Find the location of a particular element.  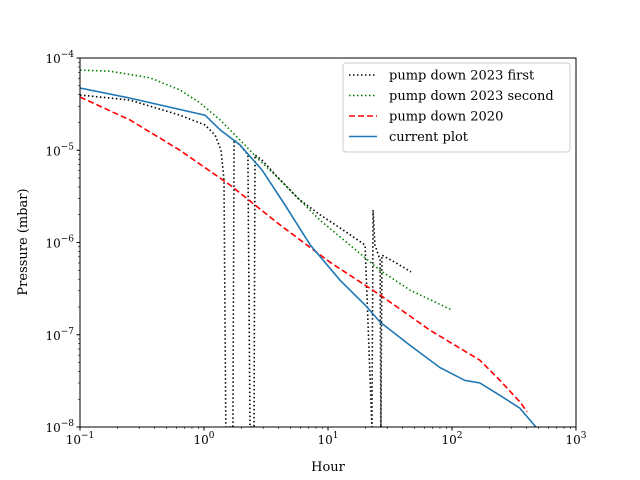

y-tick-label: 10⁻⁷ is located at coordinates (59, 335).